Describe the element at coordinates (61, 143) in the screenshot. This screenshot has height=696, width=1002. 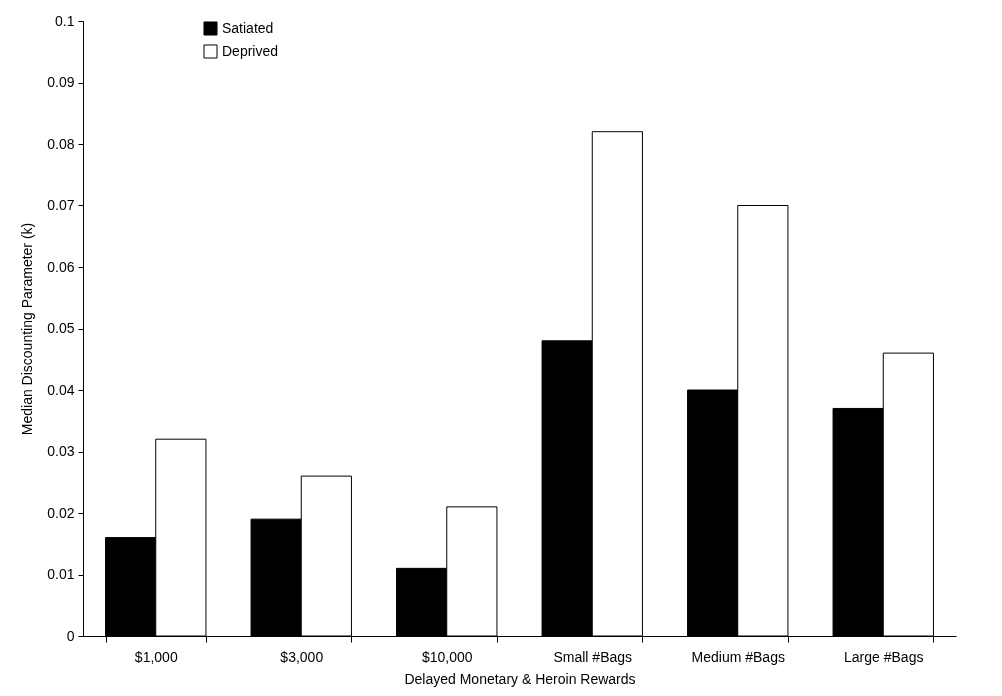
I see `y-tick-label: 0.08` at that location.